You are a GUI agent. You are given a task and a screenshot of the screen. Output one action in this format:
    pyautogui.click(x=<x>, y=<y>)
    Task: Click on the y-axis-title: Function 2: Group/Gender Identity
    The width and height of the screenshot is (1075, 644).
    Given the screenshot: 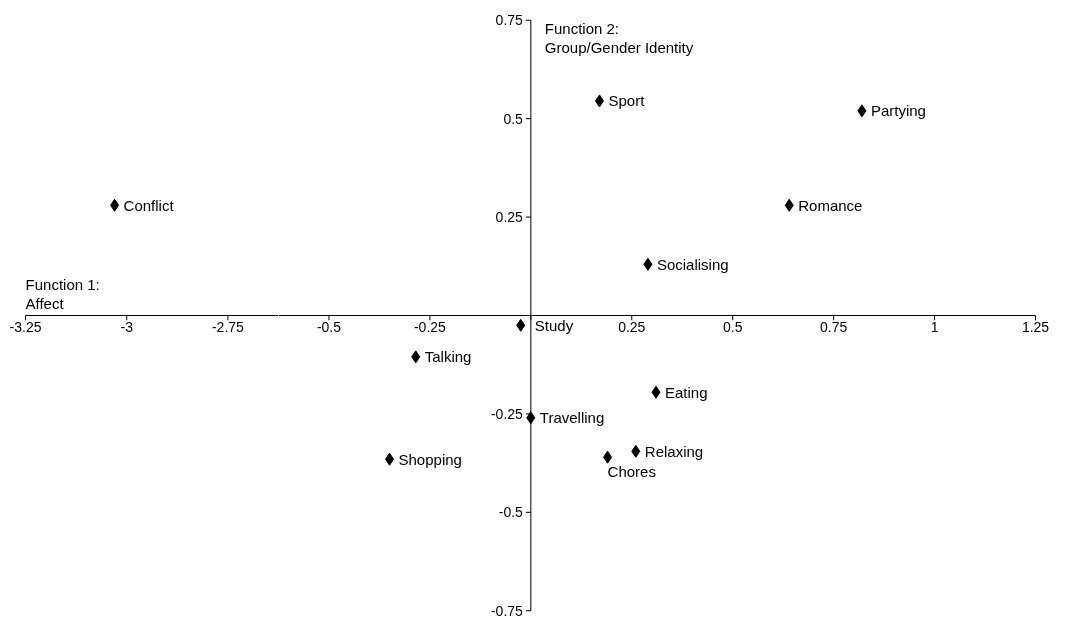 What is the action you would take?
    pyautogui.click(x=619, y=38)
    